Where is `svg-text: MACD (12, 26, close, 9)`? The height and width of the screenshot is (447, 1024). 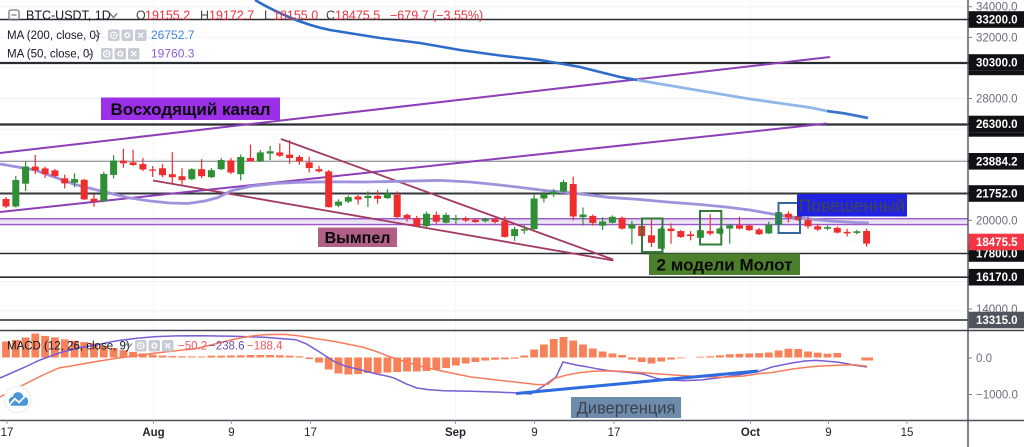
svg-text: MACD (12, 26, close, 9) is located at coordinates (68, 347).